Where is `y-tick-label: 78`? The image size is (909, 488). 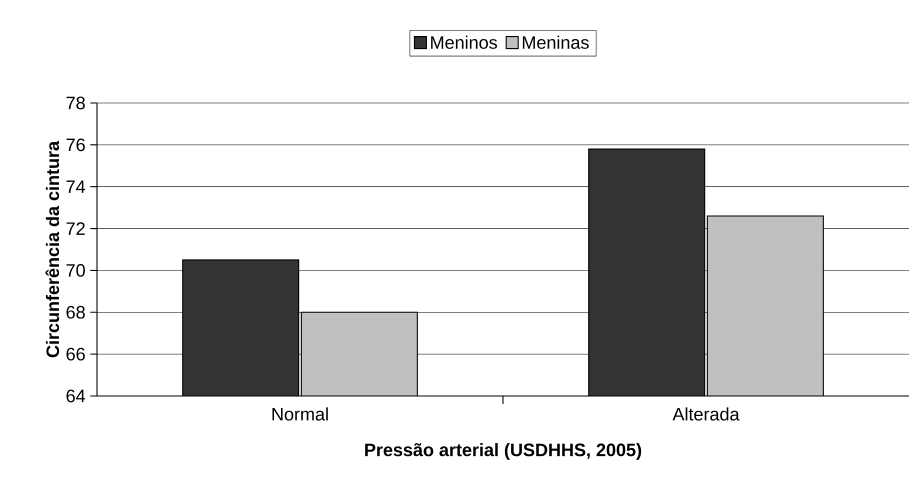
y-tick-label: 78 is located at coordinates (75, 103).